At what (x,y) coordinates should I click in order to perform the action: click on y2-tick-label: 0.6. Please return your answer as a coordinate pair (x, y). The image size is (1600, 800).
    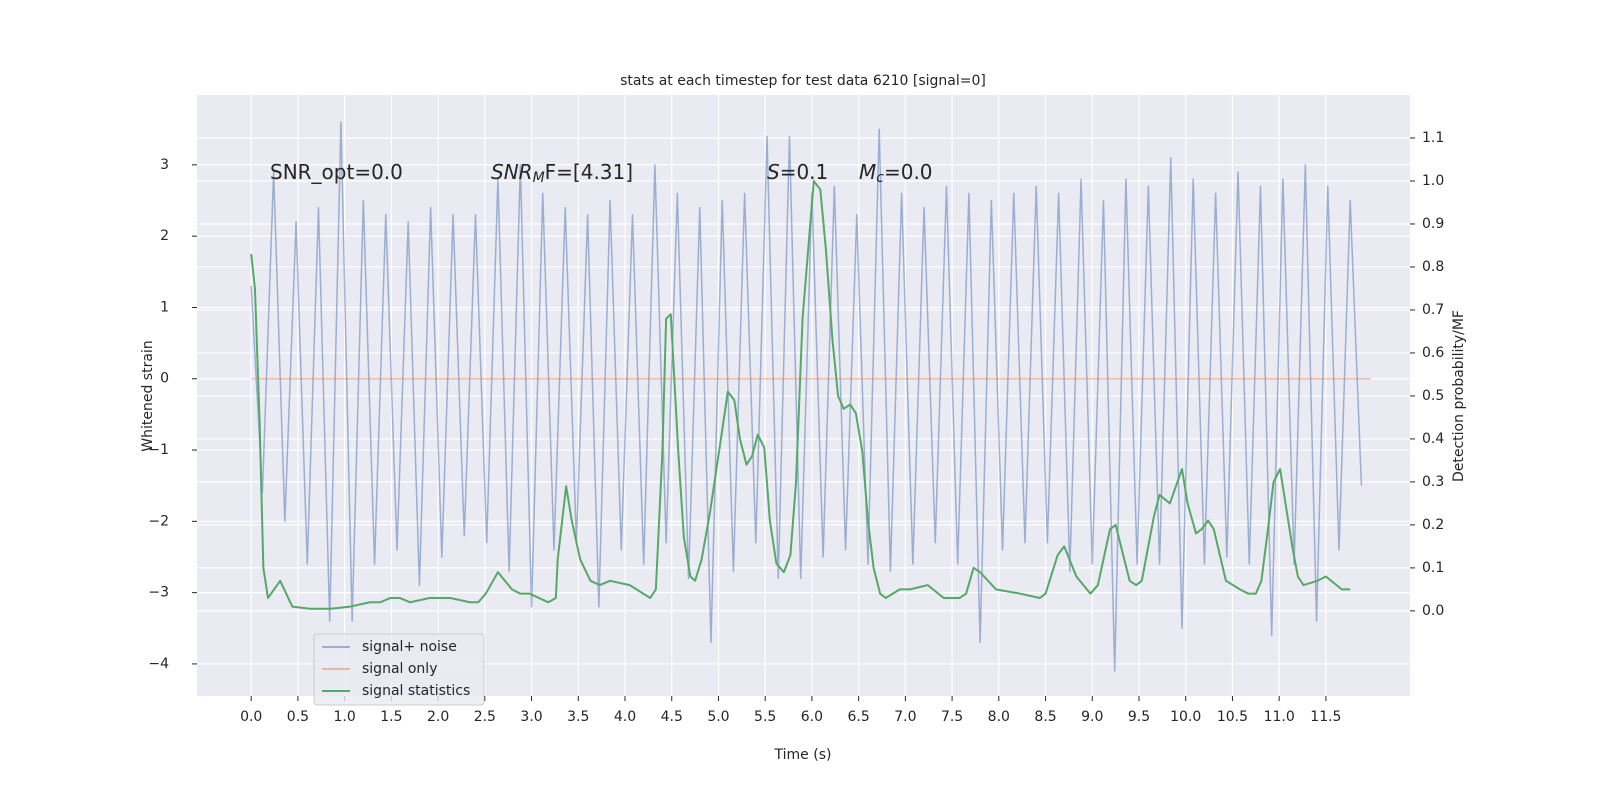
    Looking at the image, I should click on (1433, 353).